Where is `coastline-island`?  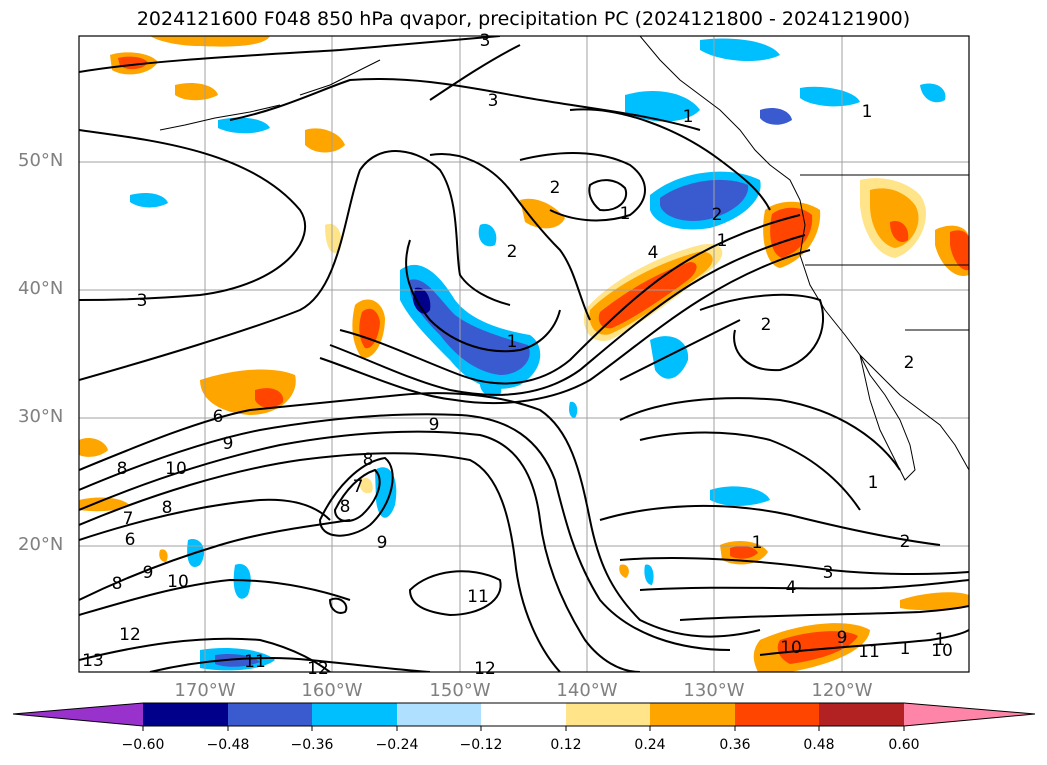
coastline-island is located at coordinates (340, 77).